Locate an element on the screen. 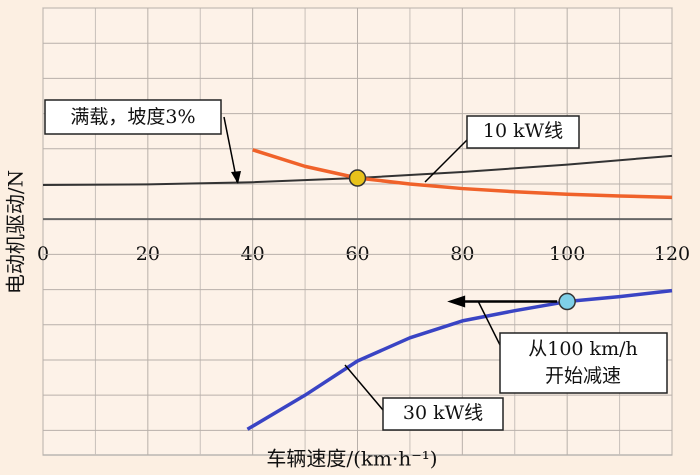 This screenshot has height=475, width=700. y-axis-label: 电动机驱动/N is located at coordinates (16, 232).